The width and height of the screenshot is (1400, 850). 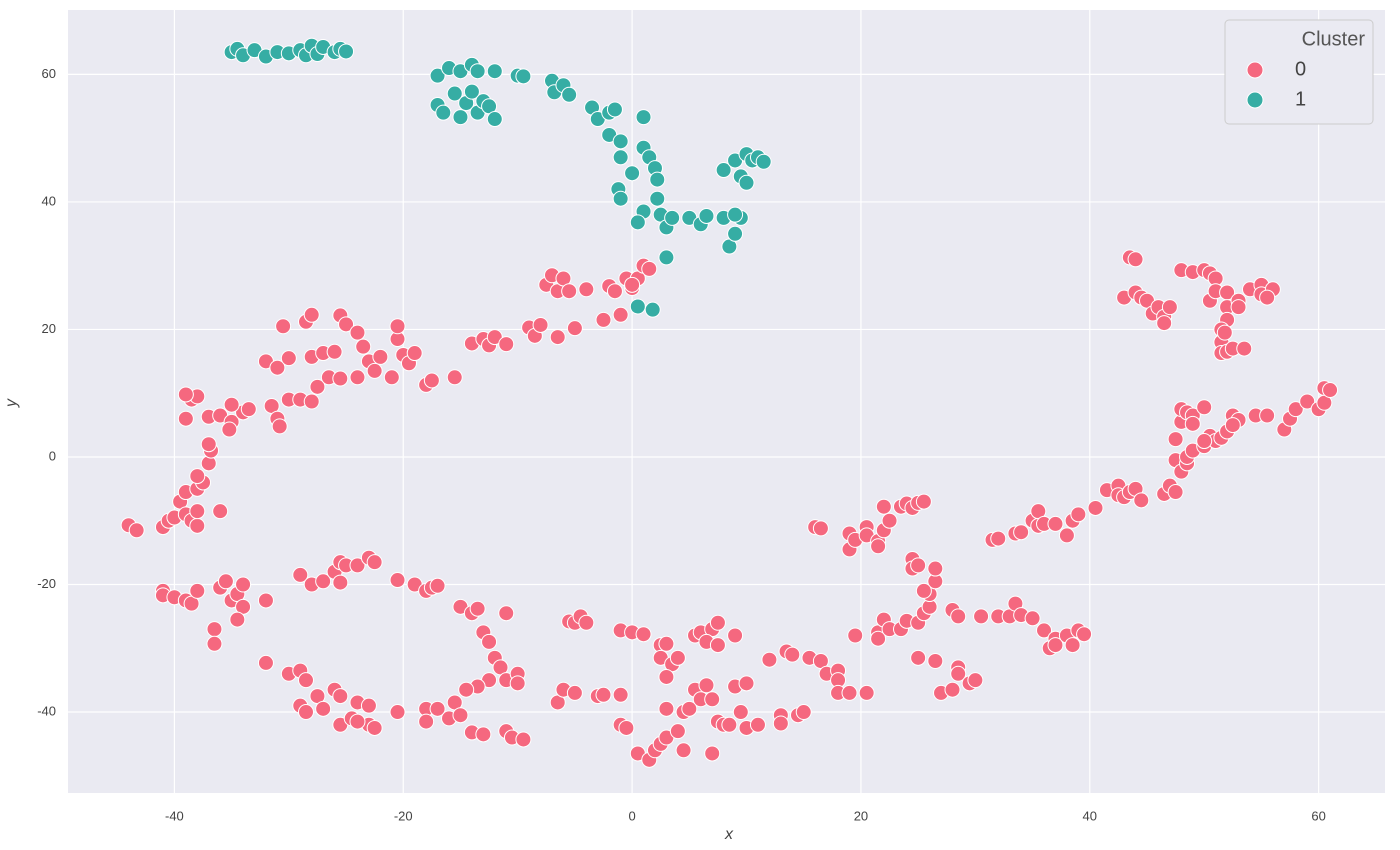 I want to click on legend-label: 0, so click(x=1300, y=69).